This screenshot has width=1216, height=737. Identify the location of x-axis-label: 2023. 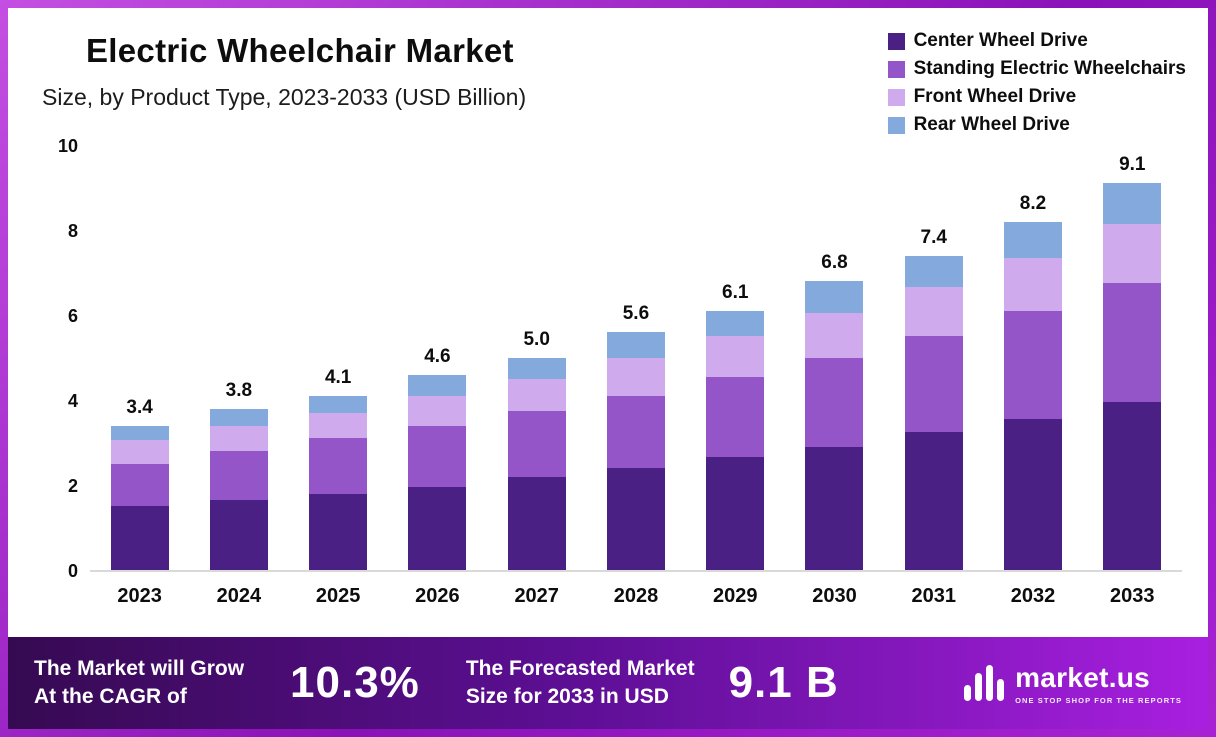
(139, 595).